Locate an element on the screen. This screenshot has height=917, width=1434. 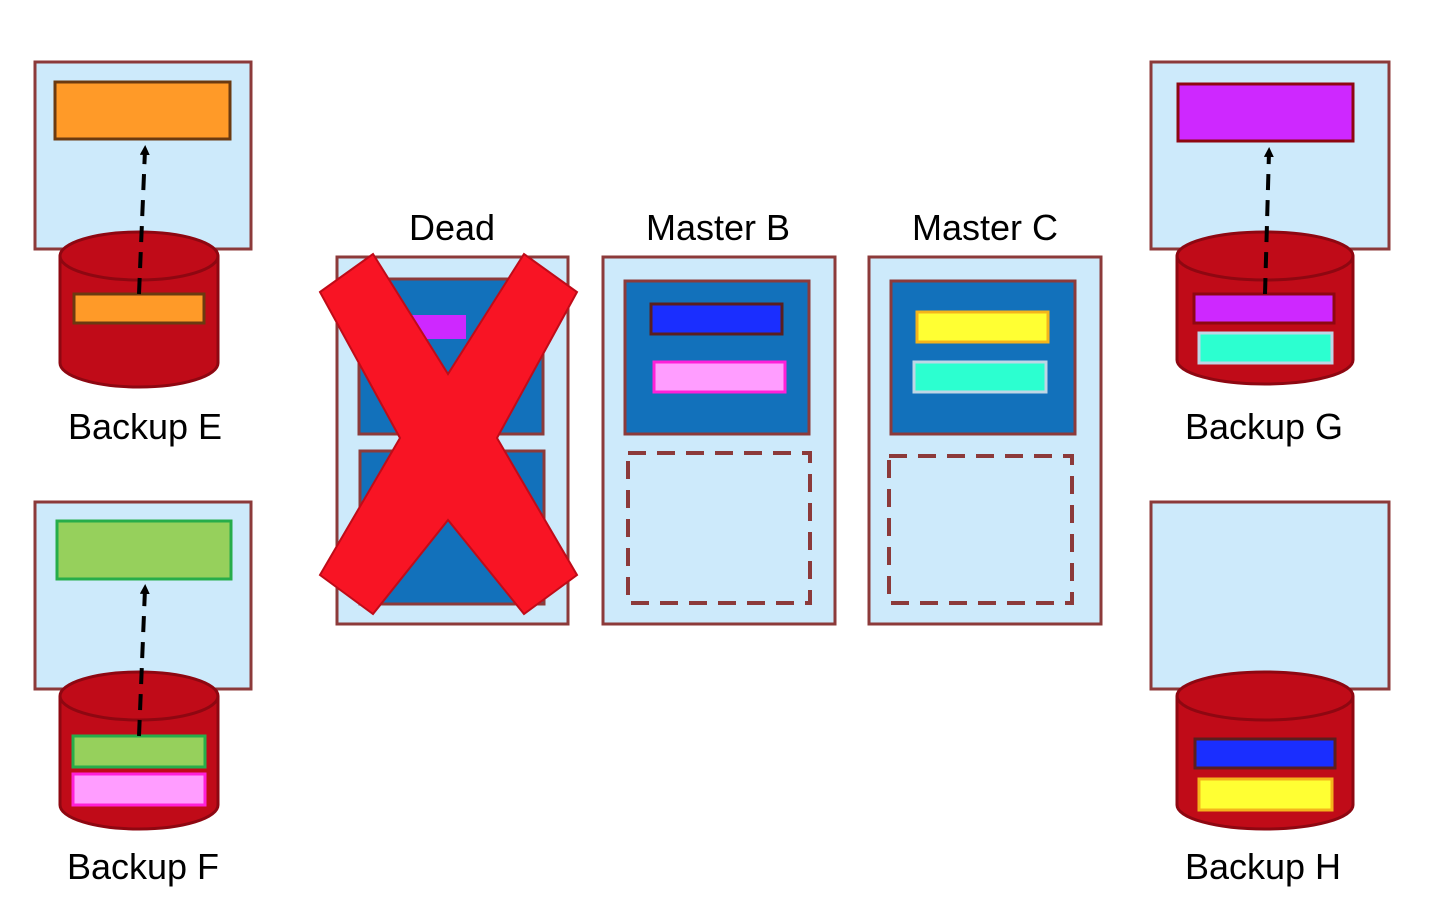
master-b-label: Master B is located at coordinates (718, 227).